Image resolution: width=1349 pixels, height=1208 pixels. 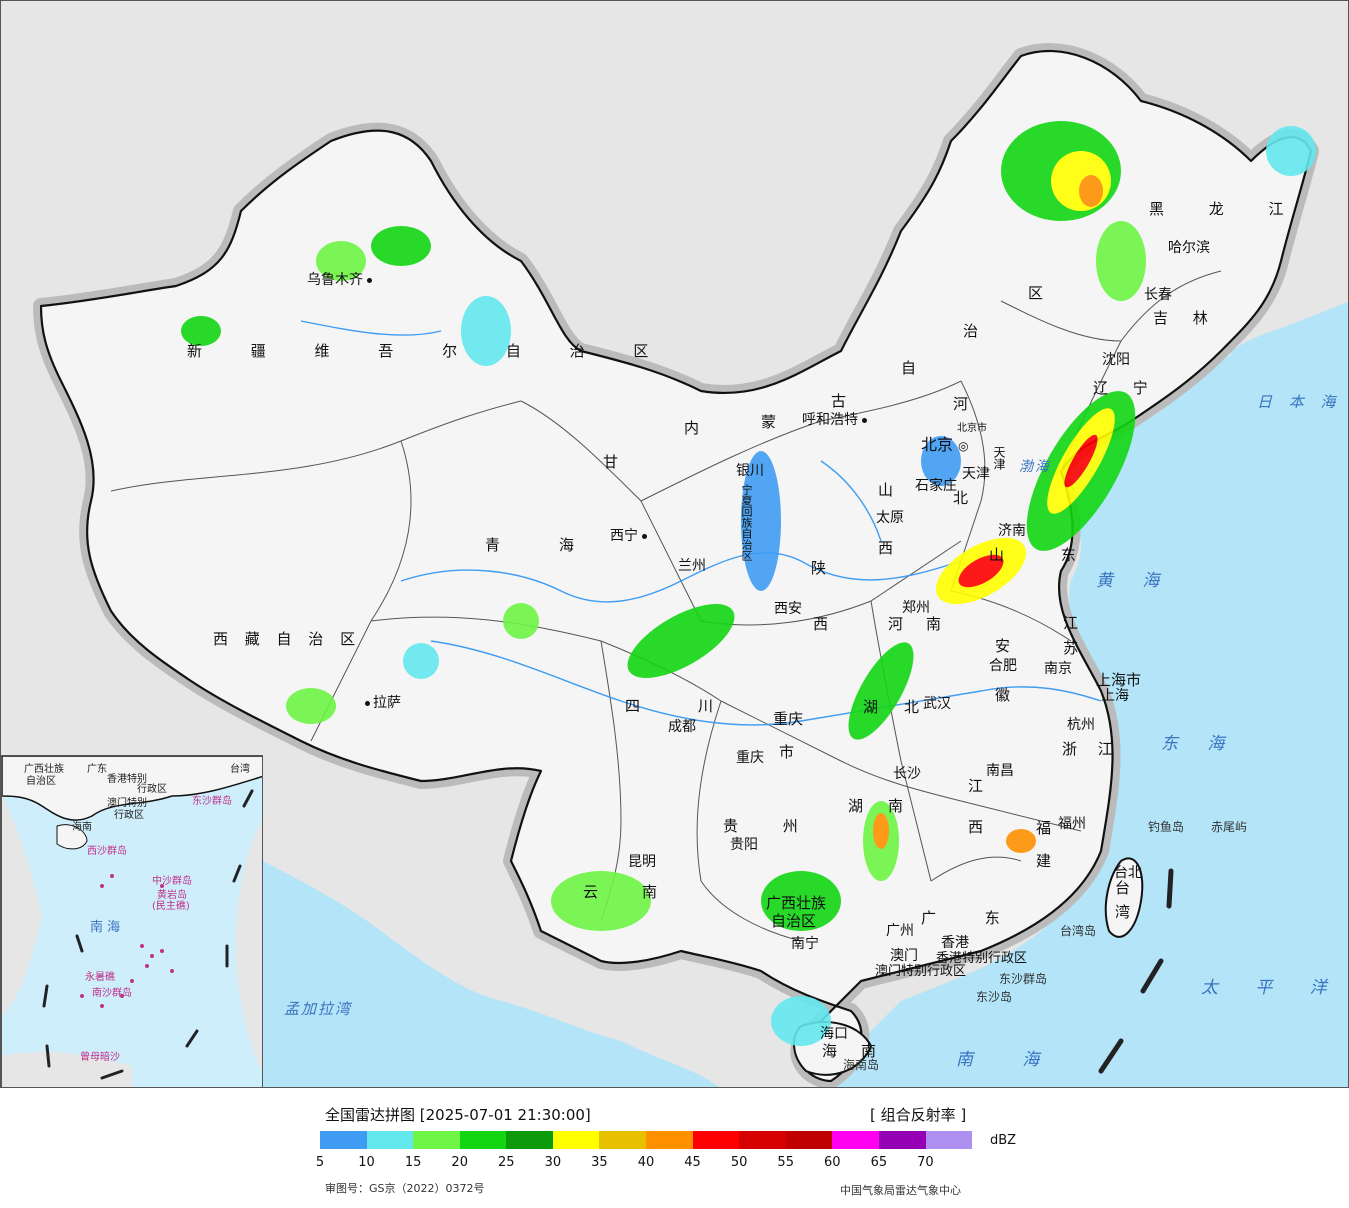 I want to click on inset-label-zengmu: 曾母暗沙, so click(x=100, y=1057).